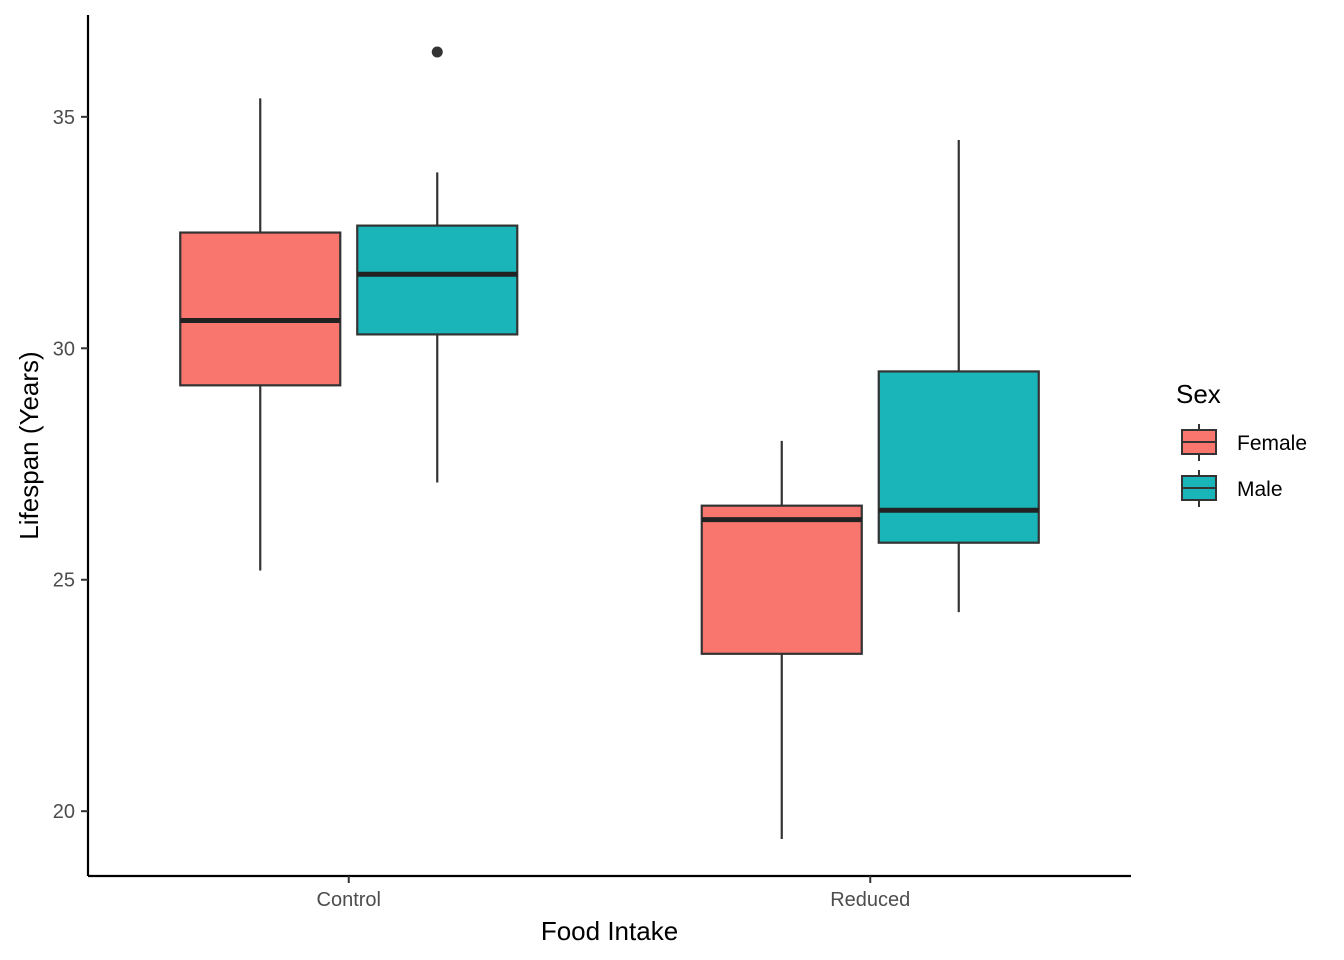 The height and width of the screenshot is (960, 1344). I want to click on legend-label-male: Male, so click(1260, 489).